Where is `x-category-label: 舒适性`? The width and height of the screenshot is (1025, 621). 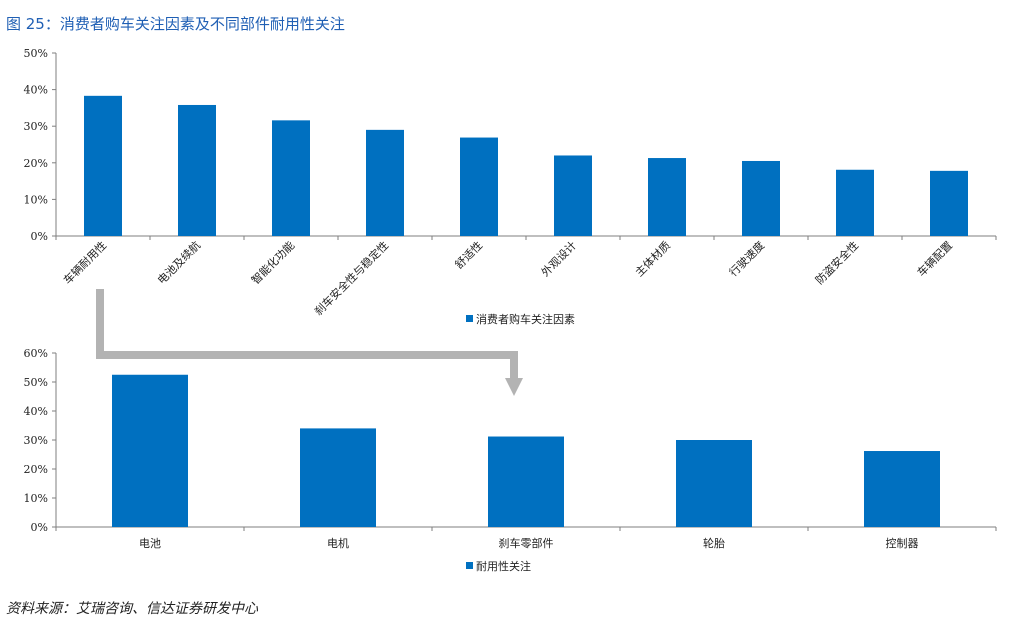
x-category-label: 舒适性 is located at coordinates (468, 254).